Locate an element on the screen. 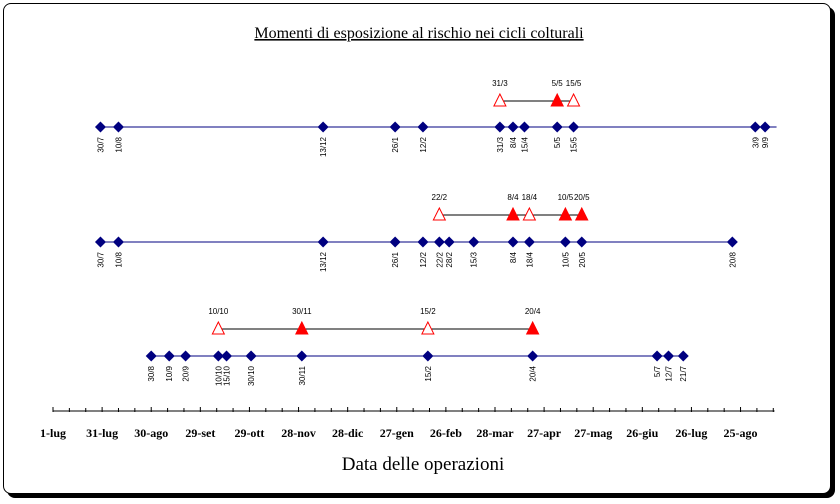  operation-label: 30/11 is located at coordinates (302, 375).